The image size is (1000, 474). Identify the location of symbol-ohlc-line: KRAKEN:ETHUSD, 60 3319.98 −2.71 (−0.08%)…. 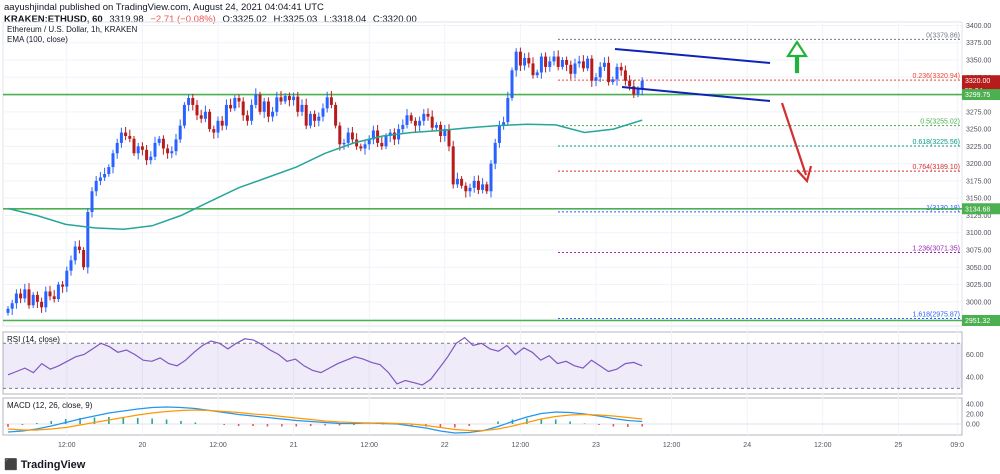
(210, 19).